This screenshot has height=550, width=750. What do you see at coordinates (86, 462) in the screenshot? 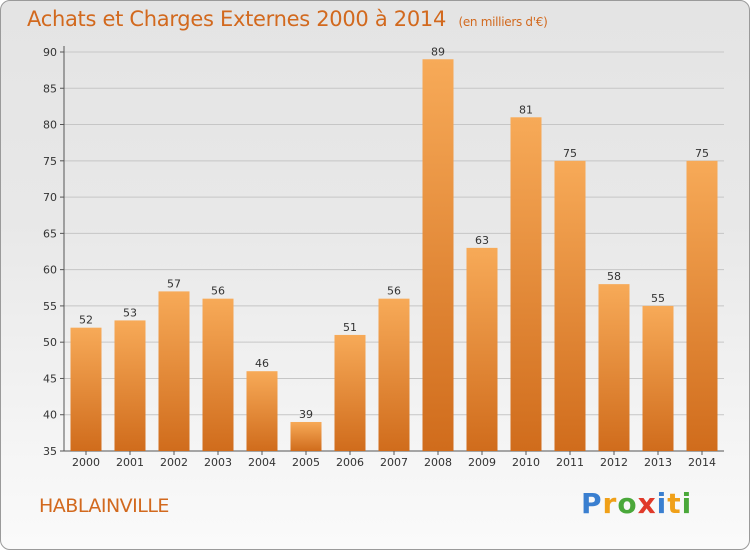
I see `x-tick-label: 2000` at bounding box center [86, 462].